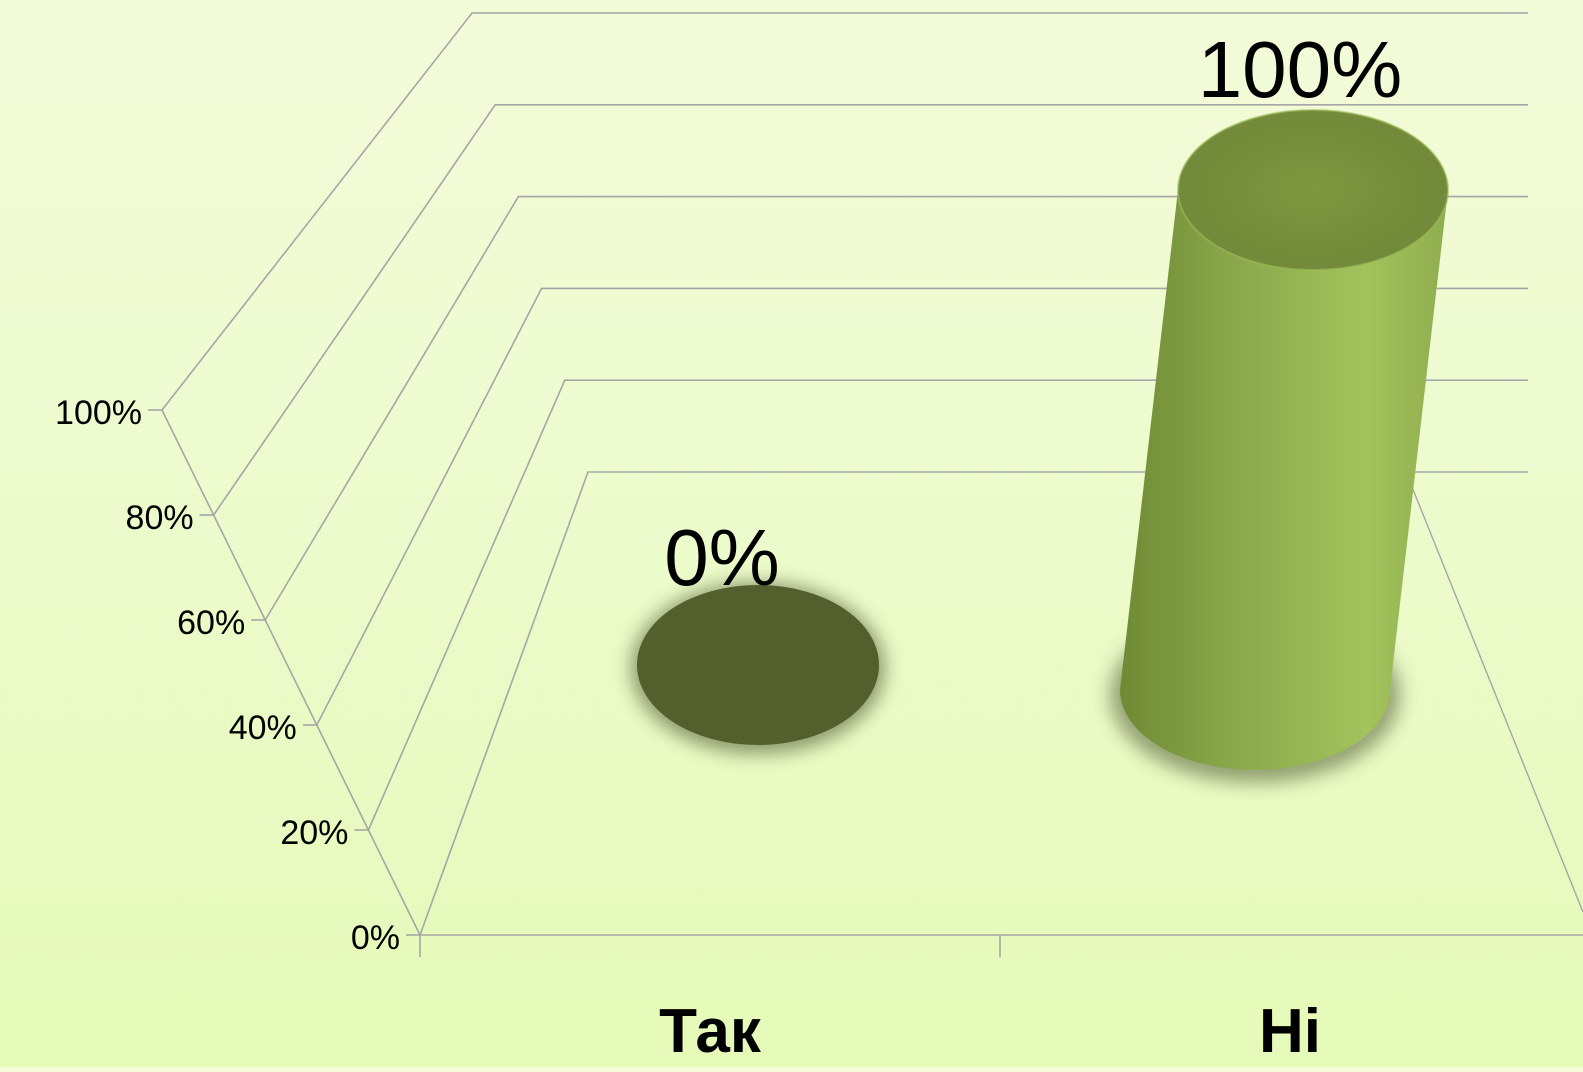 The width and height of the screenshot is (1583, 1072). Describe the element at coordinates (314, 833) in the screenshot. I see `y-tick-label: 20%` at that location.